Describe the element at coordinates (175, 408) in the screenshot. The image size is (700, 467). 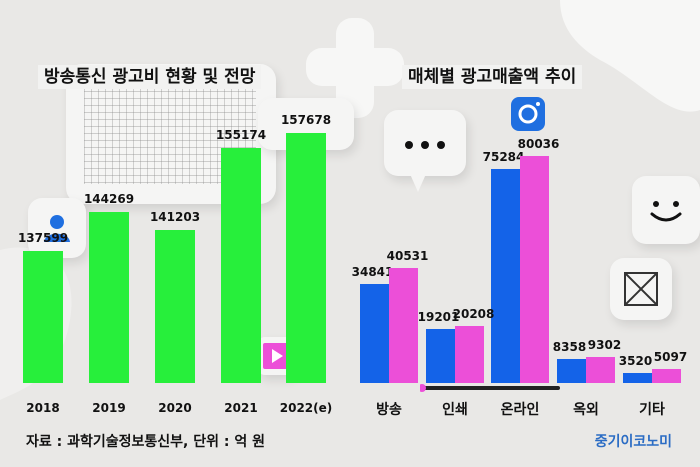
I see `x-tick-label: 2020` at that location.